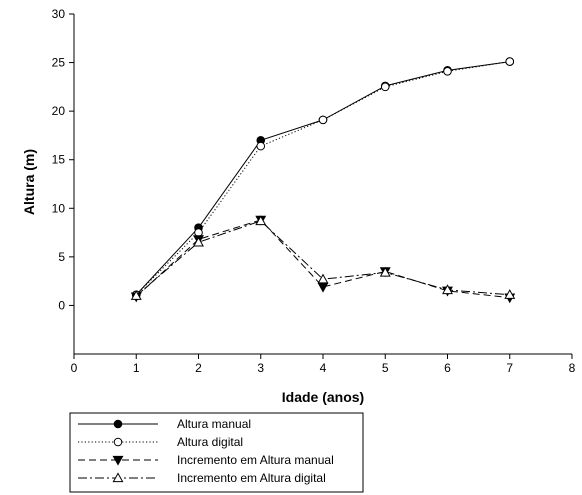 This screenshot has height=495, width=582. What do you see at coordinates (447, 368) in the screenshot?
I see `x-tick-label: 6` at bounding box center [447, 368].